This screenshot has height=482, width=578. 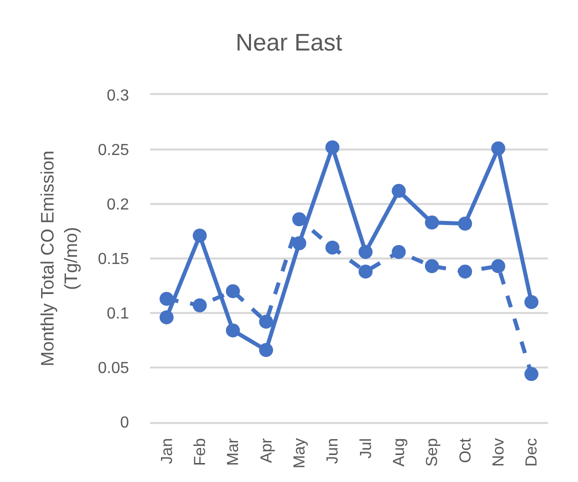 What do you see at coordinates (114, 151) in the screenshot?
I see `y-tick-label: 0.25` at bounding box center [114, 151].